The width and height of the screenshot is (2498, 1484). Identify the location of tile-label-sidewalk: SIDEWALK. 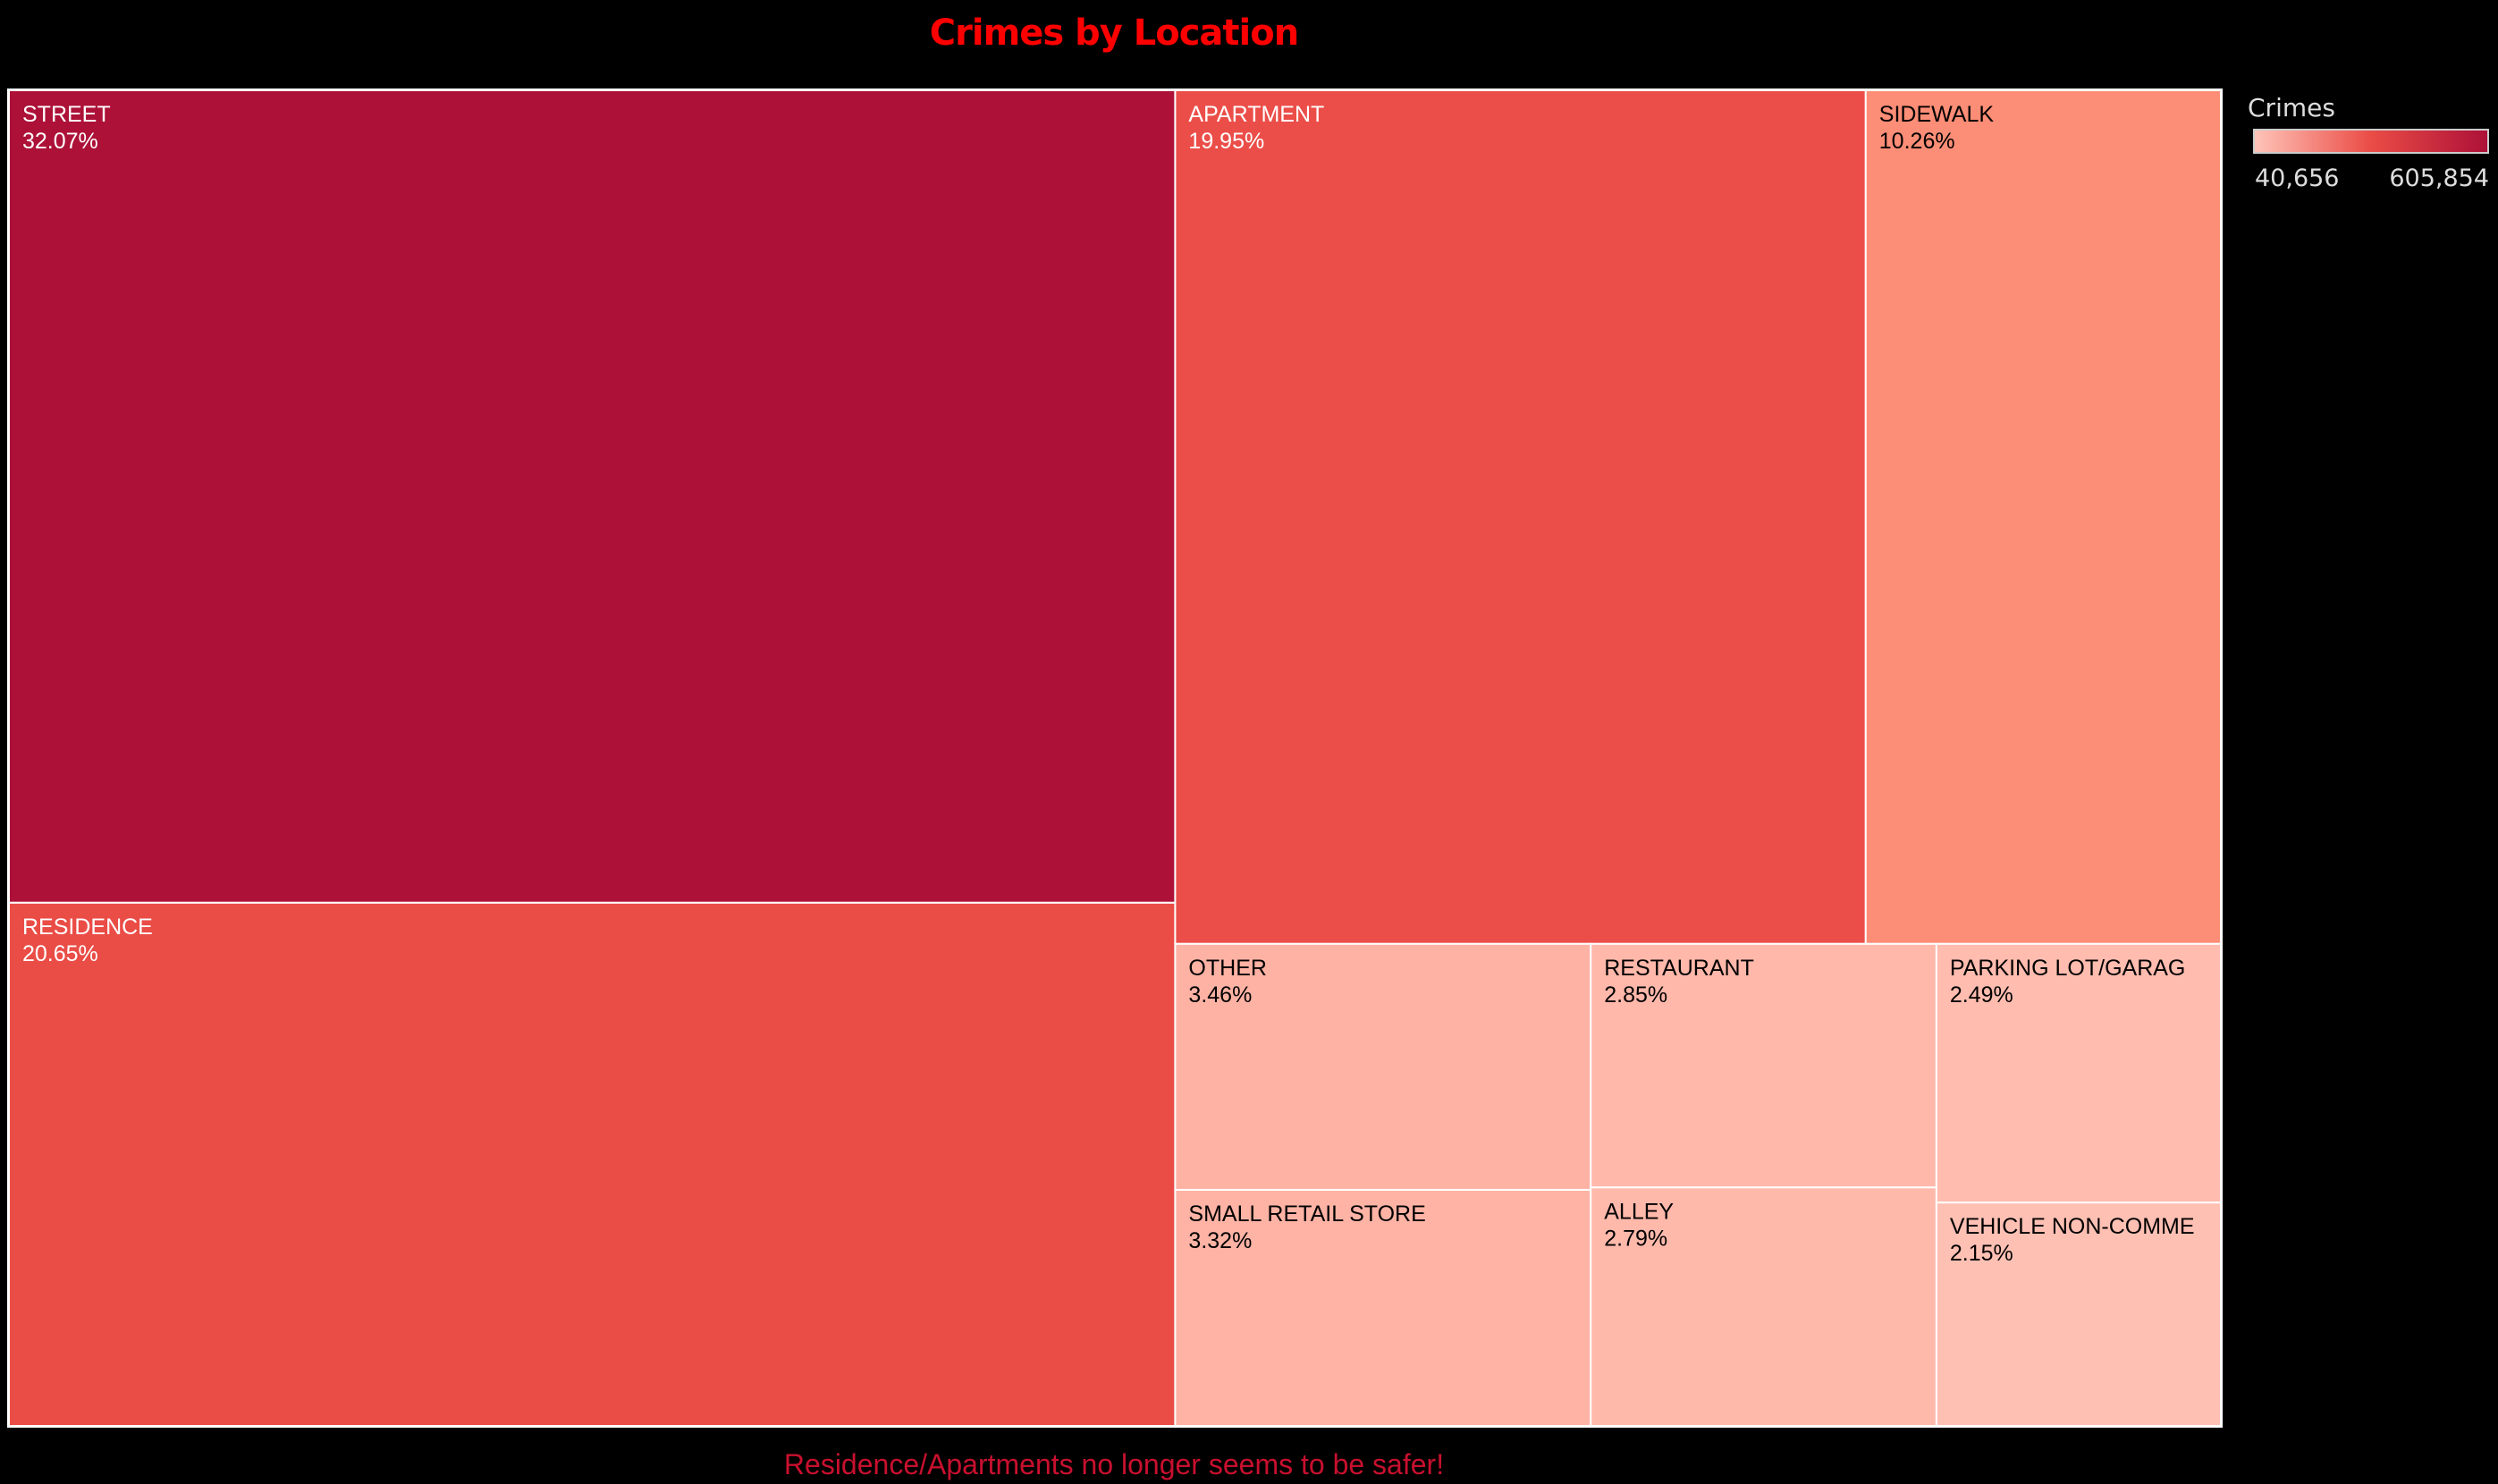
(1937, 114).